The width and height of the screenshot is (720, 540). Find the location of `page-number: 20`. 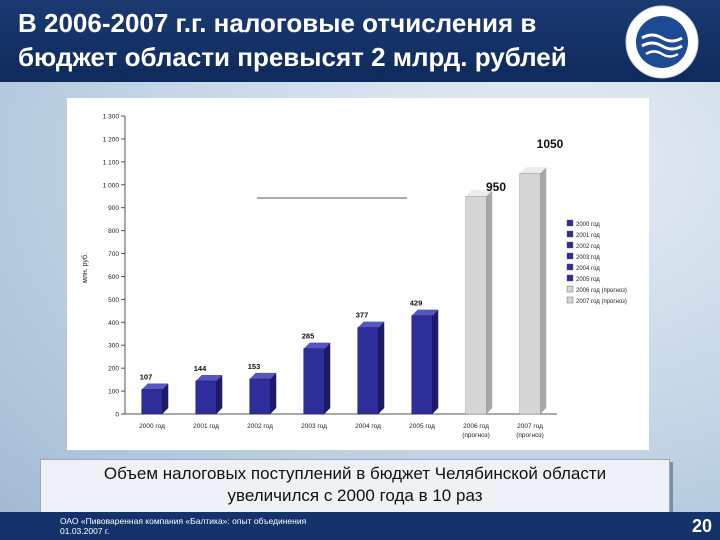

page-number: 20 is located at coordinates (701, 526).